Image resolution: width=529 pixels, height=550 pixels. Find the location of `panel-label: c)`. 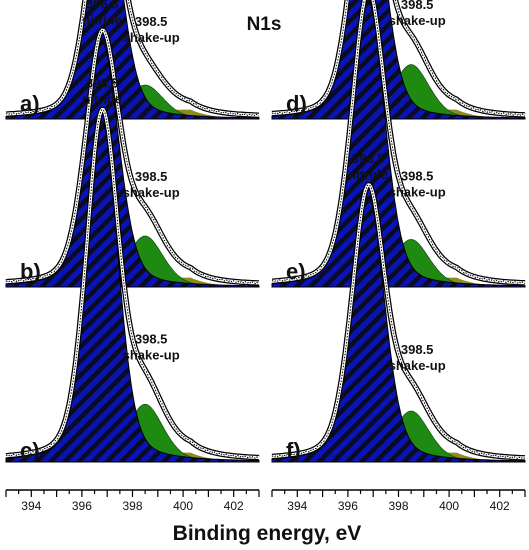

panel-label: c) is located at coordinates (30, 450).